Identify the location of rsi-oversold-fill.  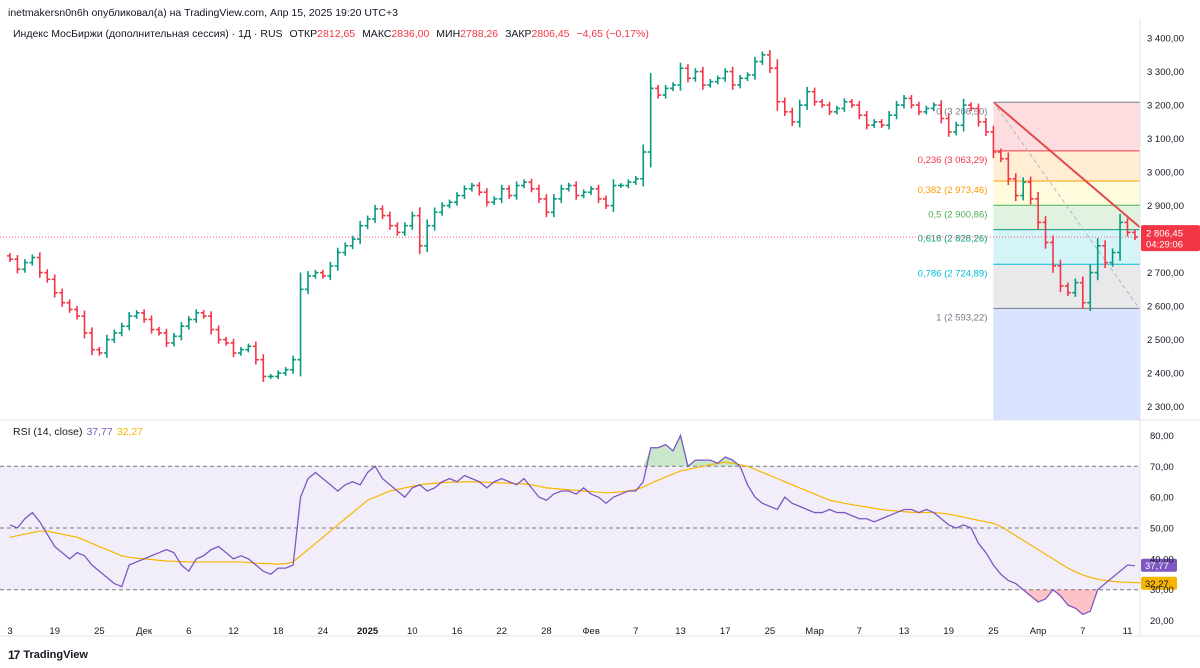
(1075, 602).